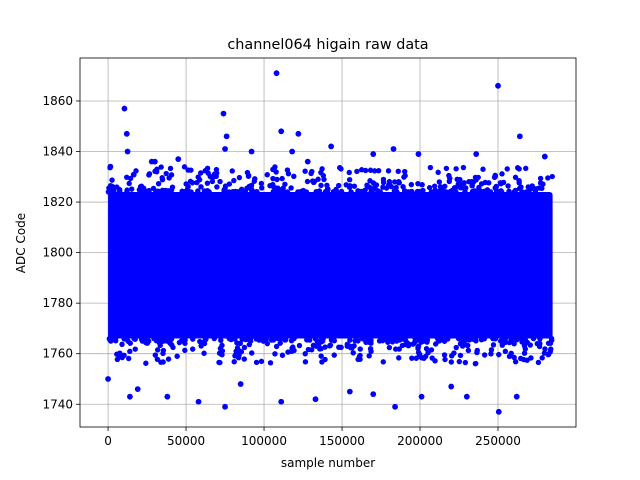 The image size is (640, 480). Describe the element at coordinates (61, 252) in the screenshot. I see `y-axis-ticks: 1740 1760 1780 1800 1820 1840 1860` at that location.